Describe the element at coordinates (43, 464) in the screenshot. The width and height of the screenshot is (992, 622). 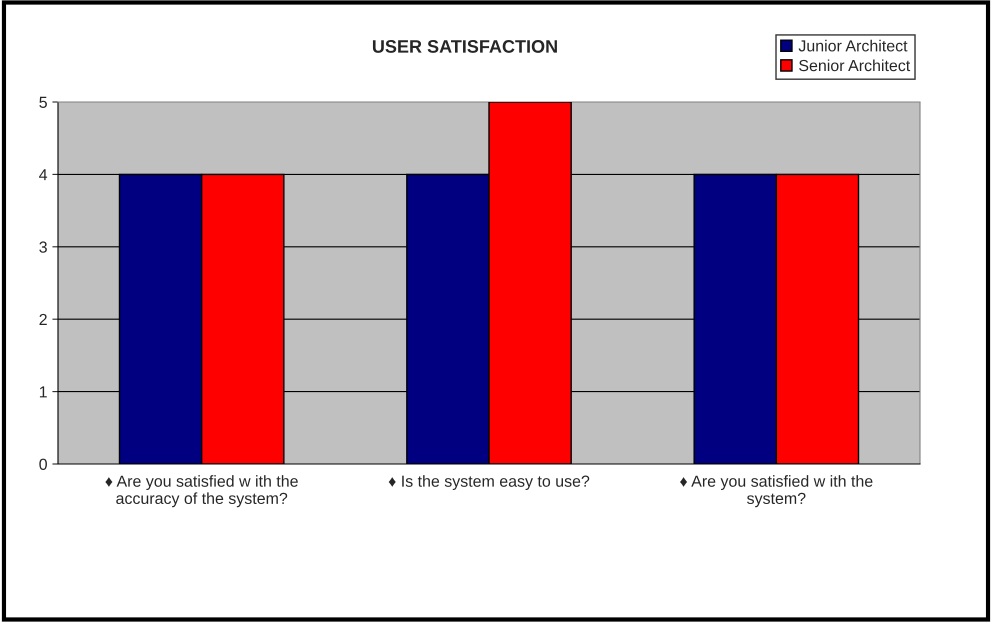
I see `y-tick-label: 0` at that location.